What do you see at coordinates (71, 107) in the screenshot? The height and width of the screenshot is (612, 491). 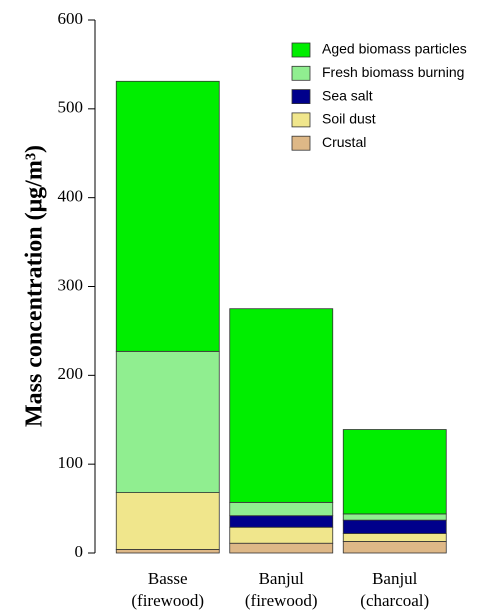 I see `y-tick-label: 500` at bounding box center [71, 107].